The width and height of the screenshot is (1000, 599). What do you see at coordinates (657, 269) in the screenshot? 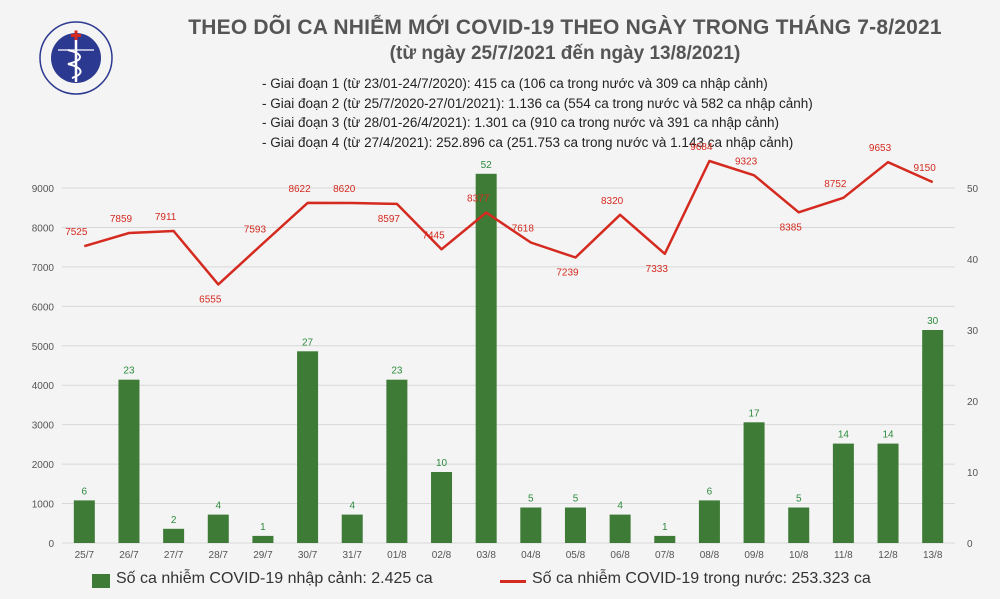
I see `line-value-label: 7333` at bounding box center [657, 269].